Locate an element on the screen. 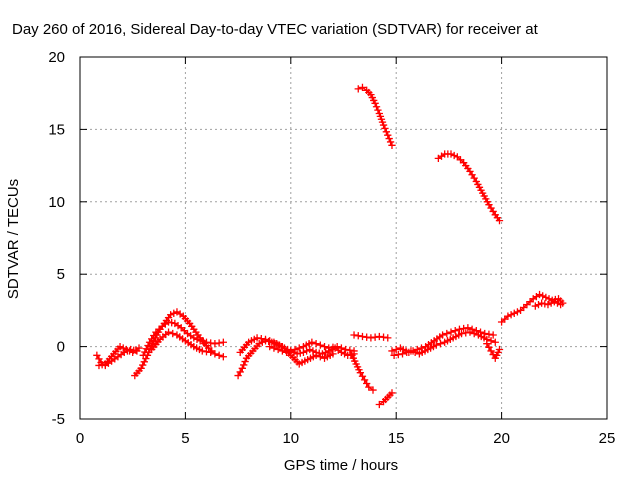  x-tick-label: 10 is located at coordinates (290, 438).